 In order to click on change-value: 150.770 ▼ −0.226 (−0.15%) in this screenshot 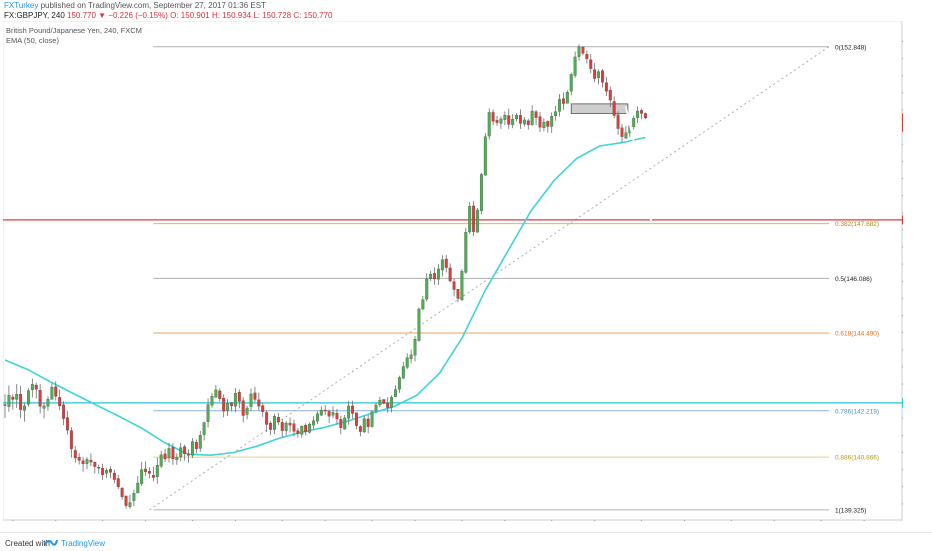, I will do `click(117, 15)`.